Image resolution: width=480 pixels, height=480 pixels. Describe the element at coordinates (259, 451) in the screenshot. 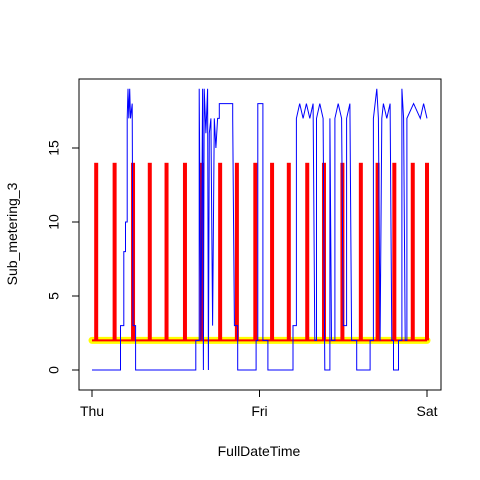

I see `x-axis-label: FullDateTime` at that location.